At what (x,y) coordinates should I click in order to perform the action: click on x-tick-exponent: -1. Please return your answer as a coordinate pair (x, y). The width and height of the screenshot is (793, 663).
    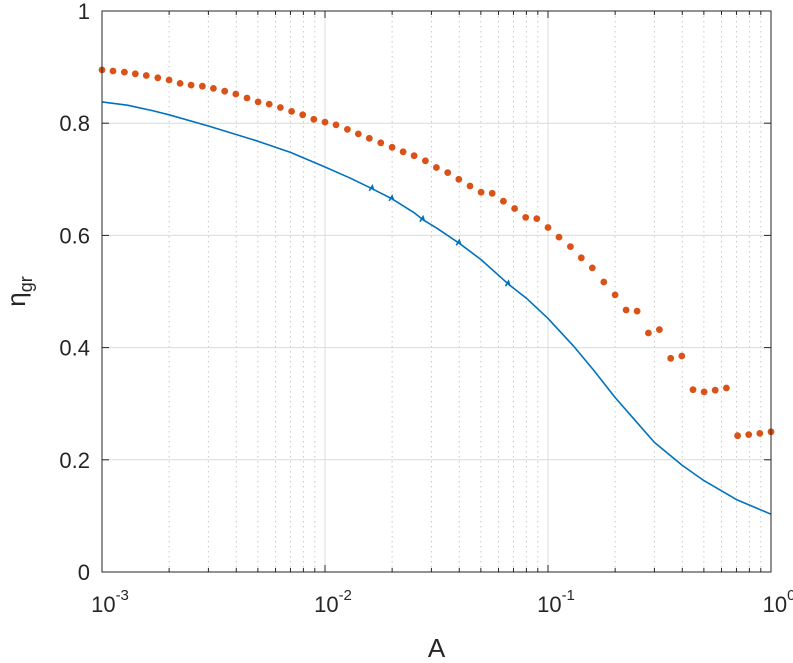
    Looking at the image, I should click on (568, 595).